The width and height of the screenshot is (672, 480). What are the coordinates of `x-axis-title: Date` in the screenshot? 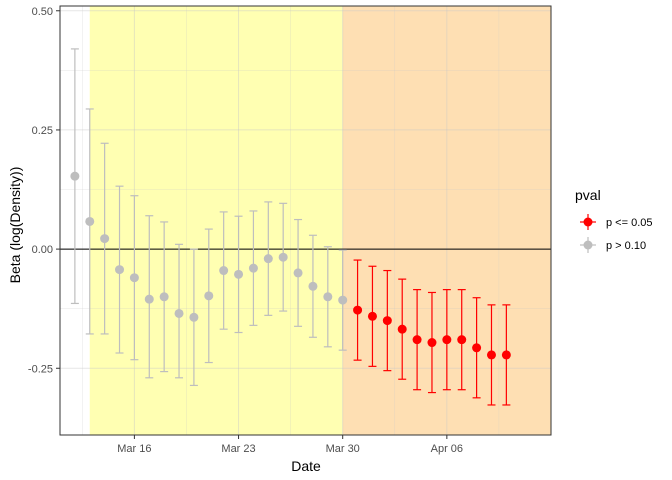 It's located at (306, 466).